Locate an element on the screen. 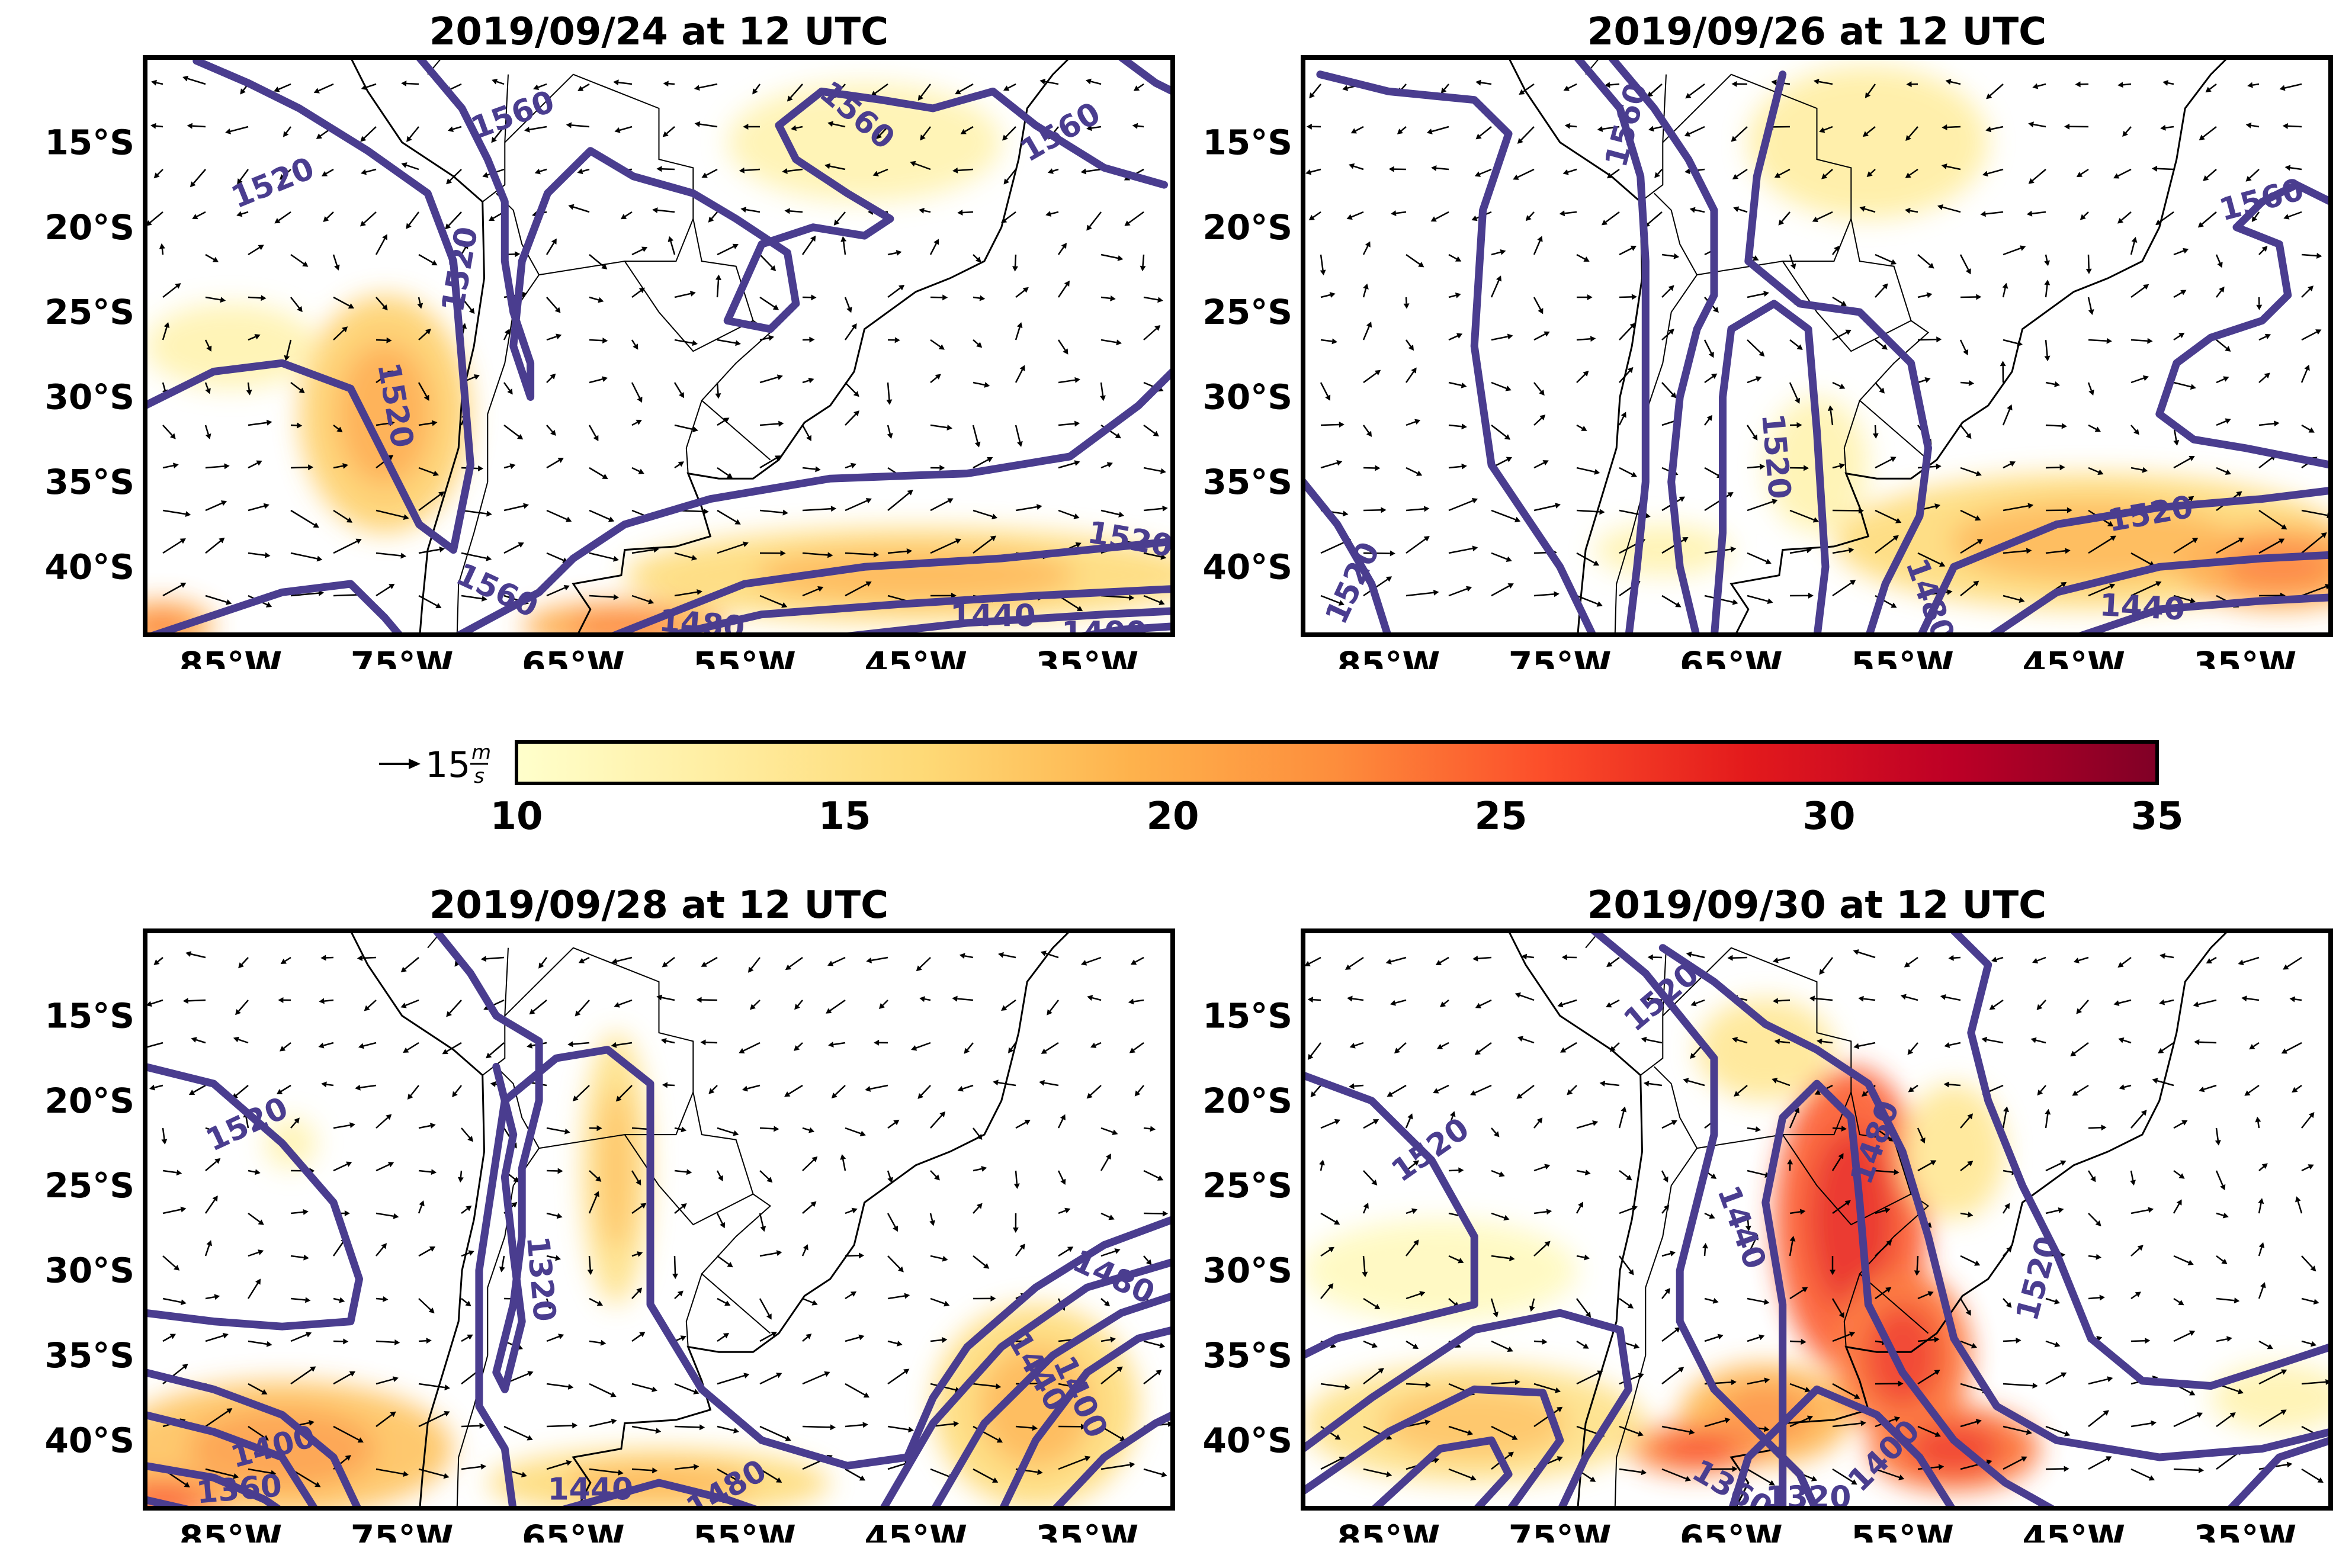  longitude-tick-label: 85°W is located at coordinates (1389, 656).